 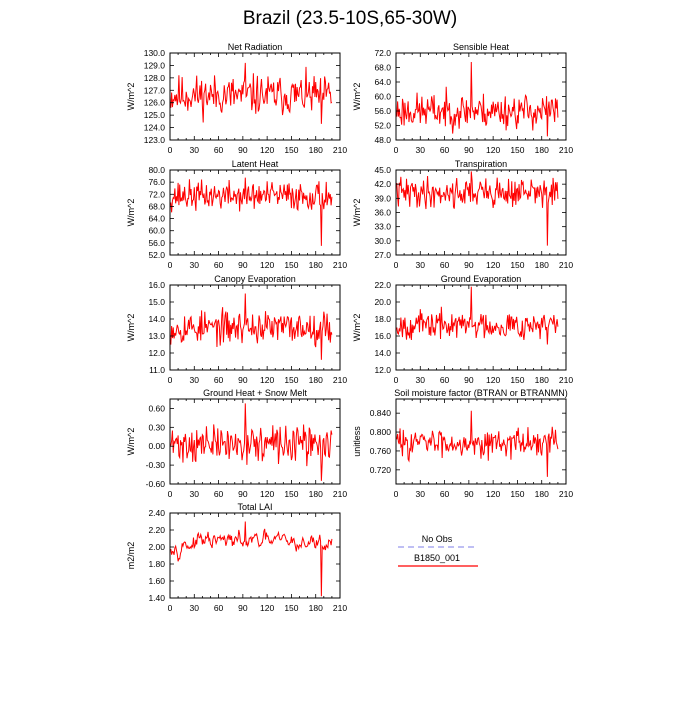 I want to click on y-tick-label: 1.80, so click(x=156, y=564).